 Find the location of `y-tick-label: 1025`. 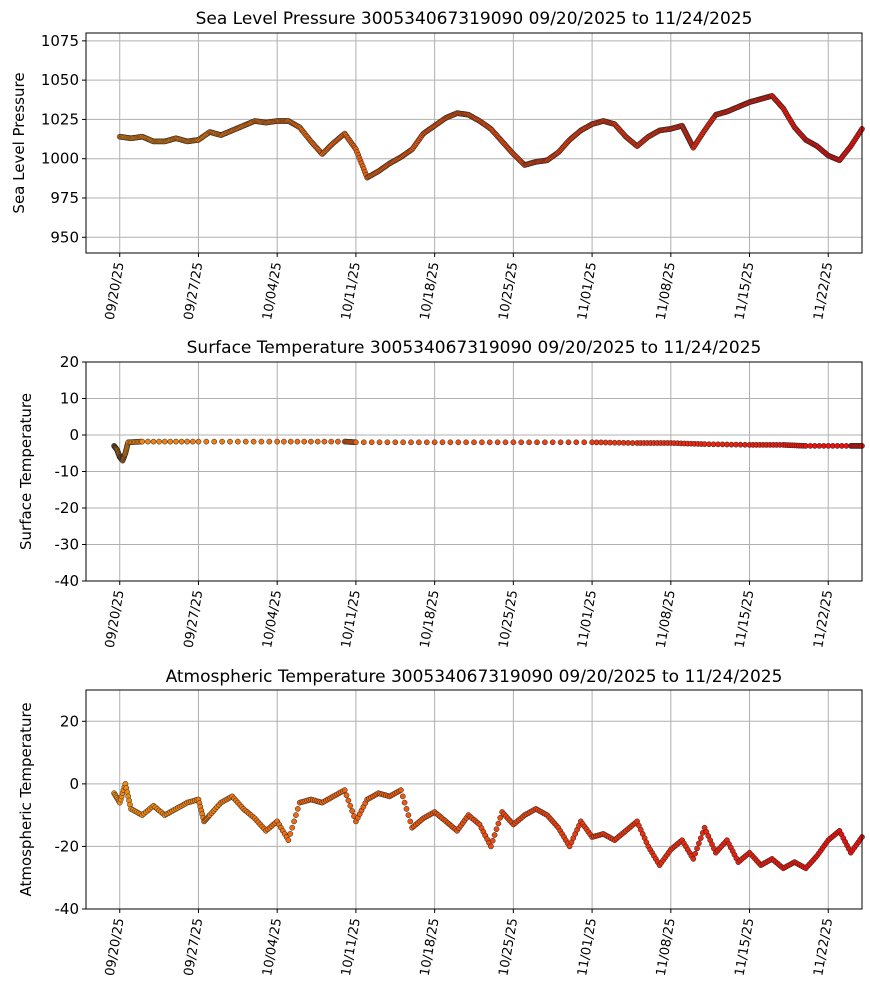

y-tick-label: 1025 is located at coordinates (60, 119).